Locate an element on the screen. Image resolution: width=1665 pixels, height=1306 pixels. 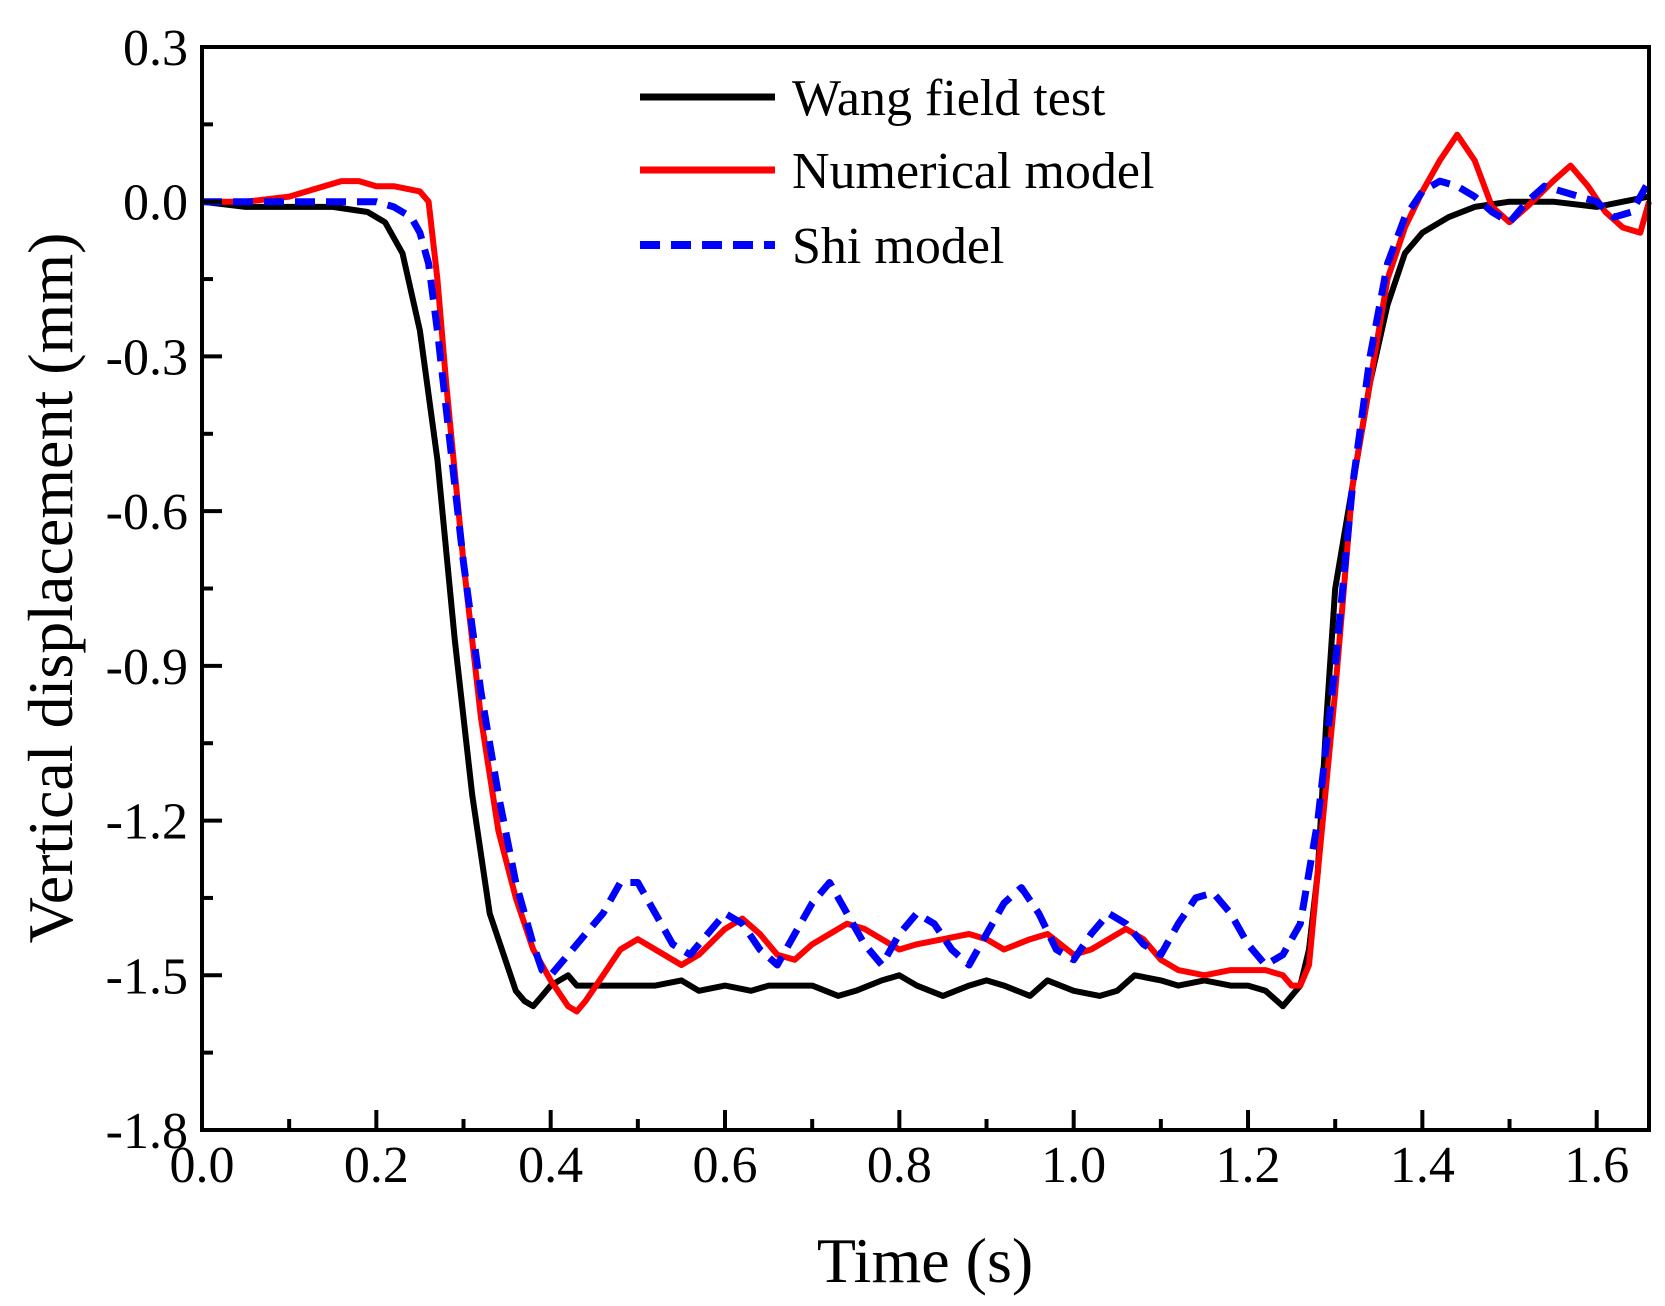
y-tick-label: -0.9 is located at coordinates (147, 667).